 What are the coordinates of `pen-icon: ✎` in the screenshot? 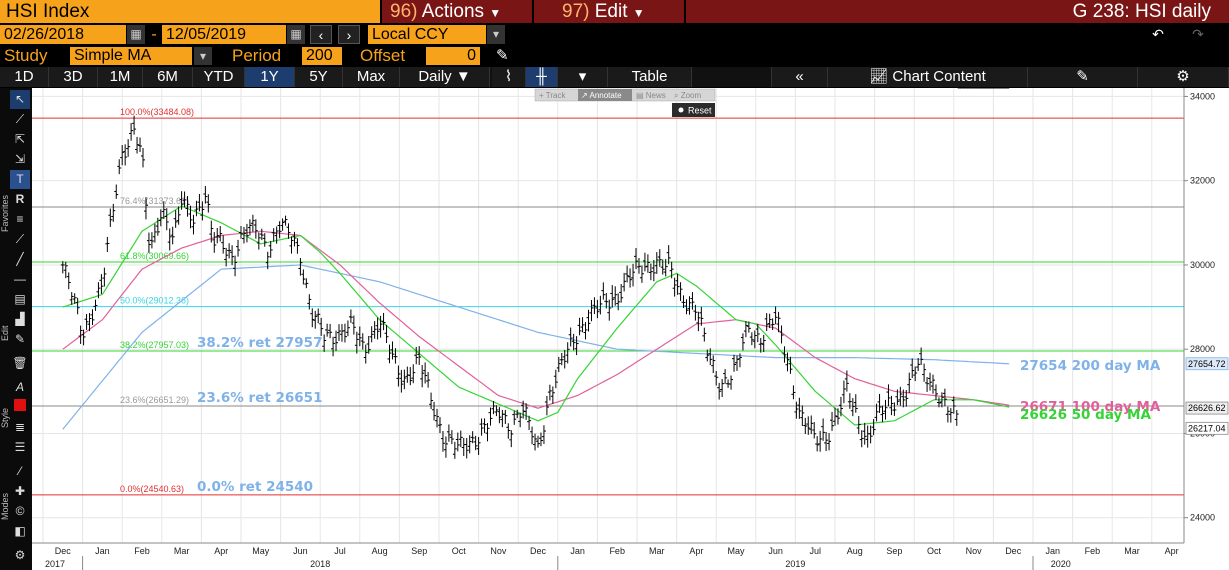 It's located at (20, 339).